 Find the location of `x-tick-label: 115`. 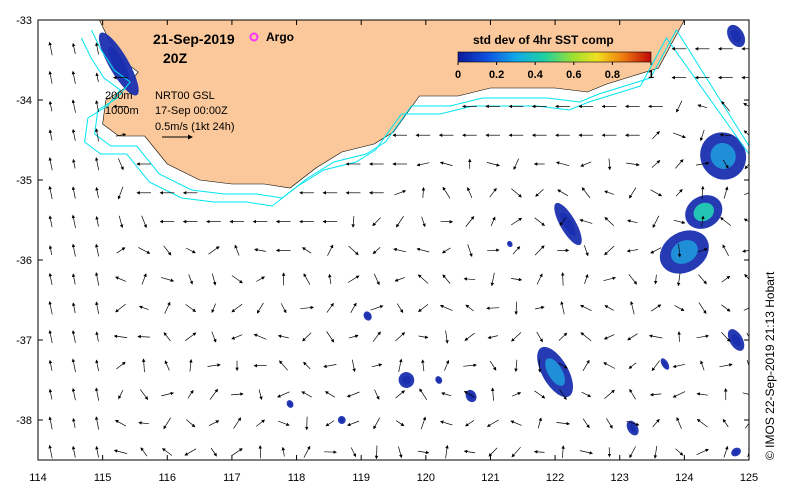

x-tick-label: 115 is located at coordinates (103, 478).